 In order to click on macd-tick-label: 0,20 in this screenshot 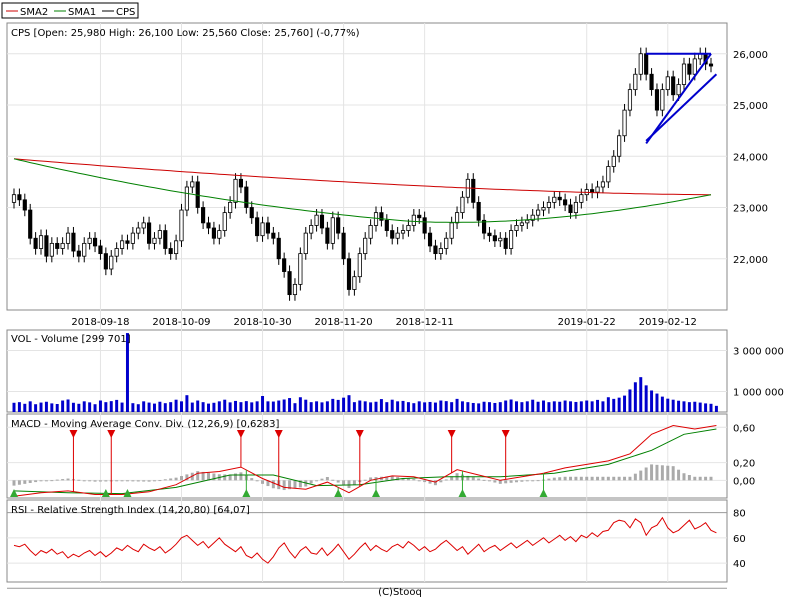, I will do `click(744, 464)`.